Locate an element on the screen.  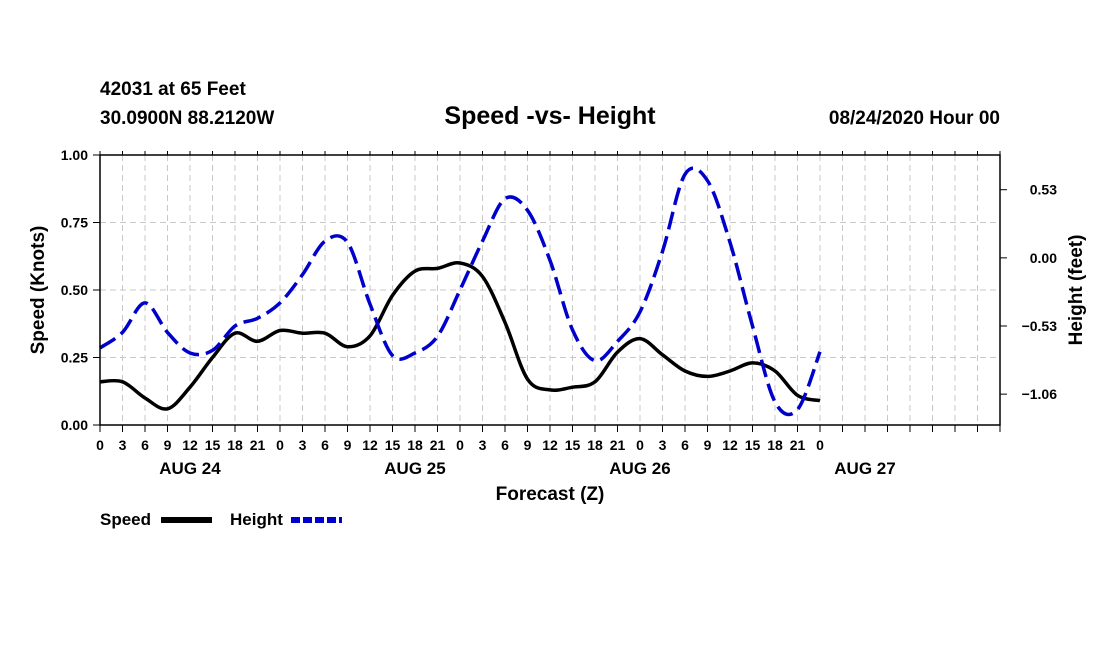
y2-tick-label: 0.53 is located at coordinates (1043, 190).